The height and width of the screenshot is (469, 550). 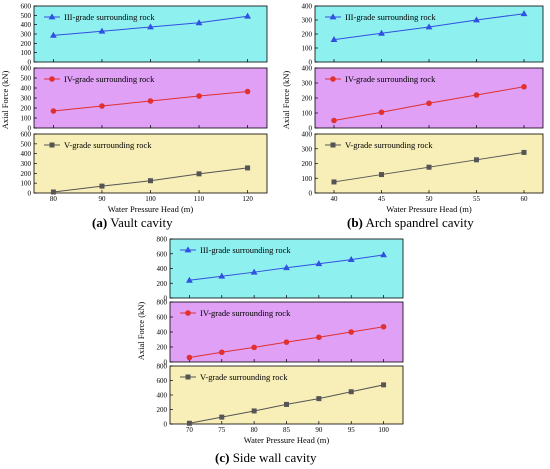 What do you see at coordinates (335, 199) in the screenshot?
I see `x-tick-label: 40` at bounding box center [335, 199].